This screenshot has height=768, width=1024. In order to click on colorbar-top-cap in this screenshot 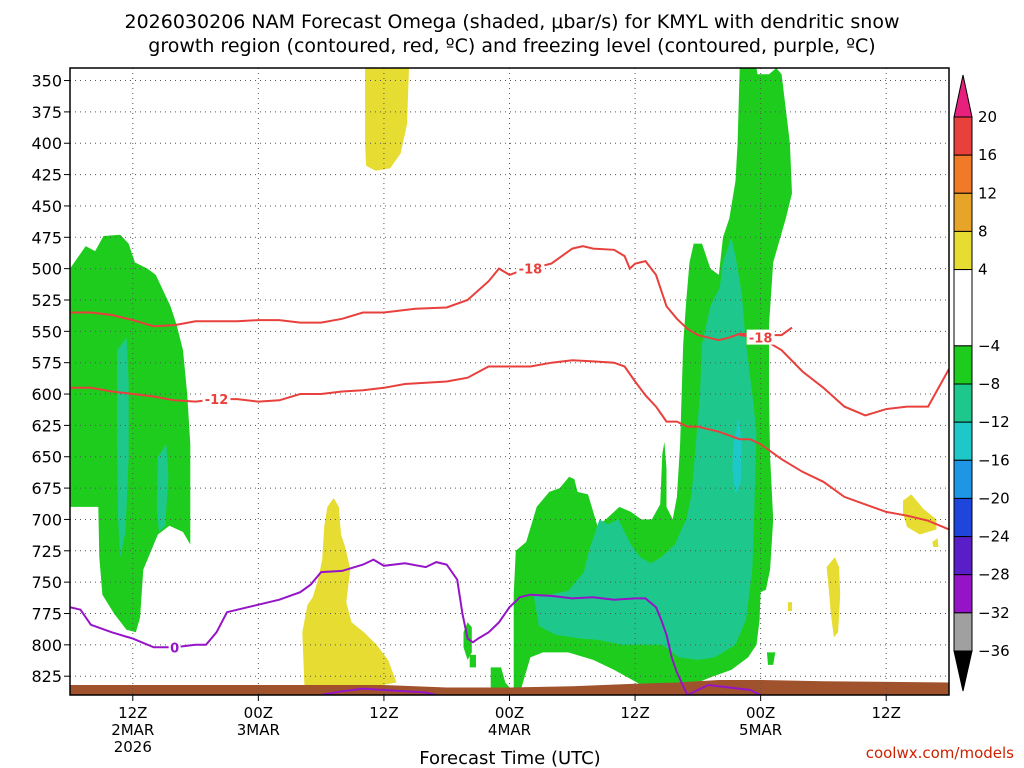, I will do `click(963, 96)`.